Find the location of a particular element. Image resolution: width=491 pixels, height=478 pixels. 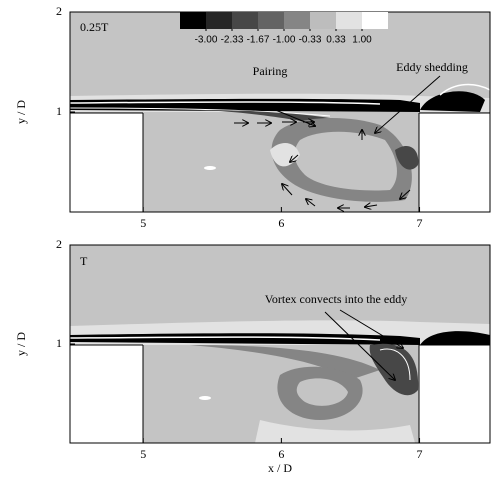

colorbar-tick-label: -1.00 is located at coordinates (284, 40).